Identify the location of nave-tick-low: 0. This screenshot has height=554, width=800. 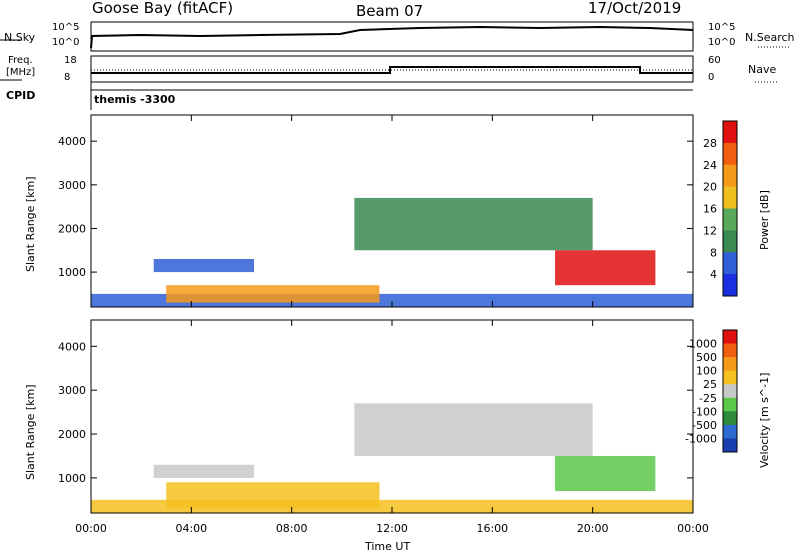
(711, 77).